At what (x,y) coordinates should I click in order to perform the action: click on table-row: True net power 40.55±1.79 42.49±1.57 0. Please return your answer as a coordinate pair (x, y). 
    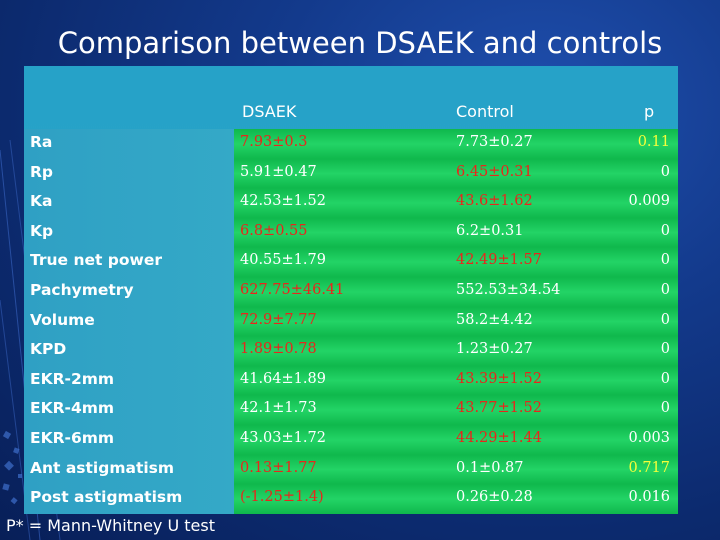
    Looking at the image, I should click on (351, 262).